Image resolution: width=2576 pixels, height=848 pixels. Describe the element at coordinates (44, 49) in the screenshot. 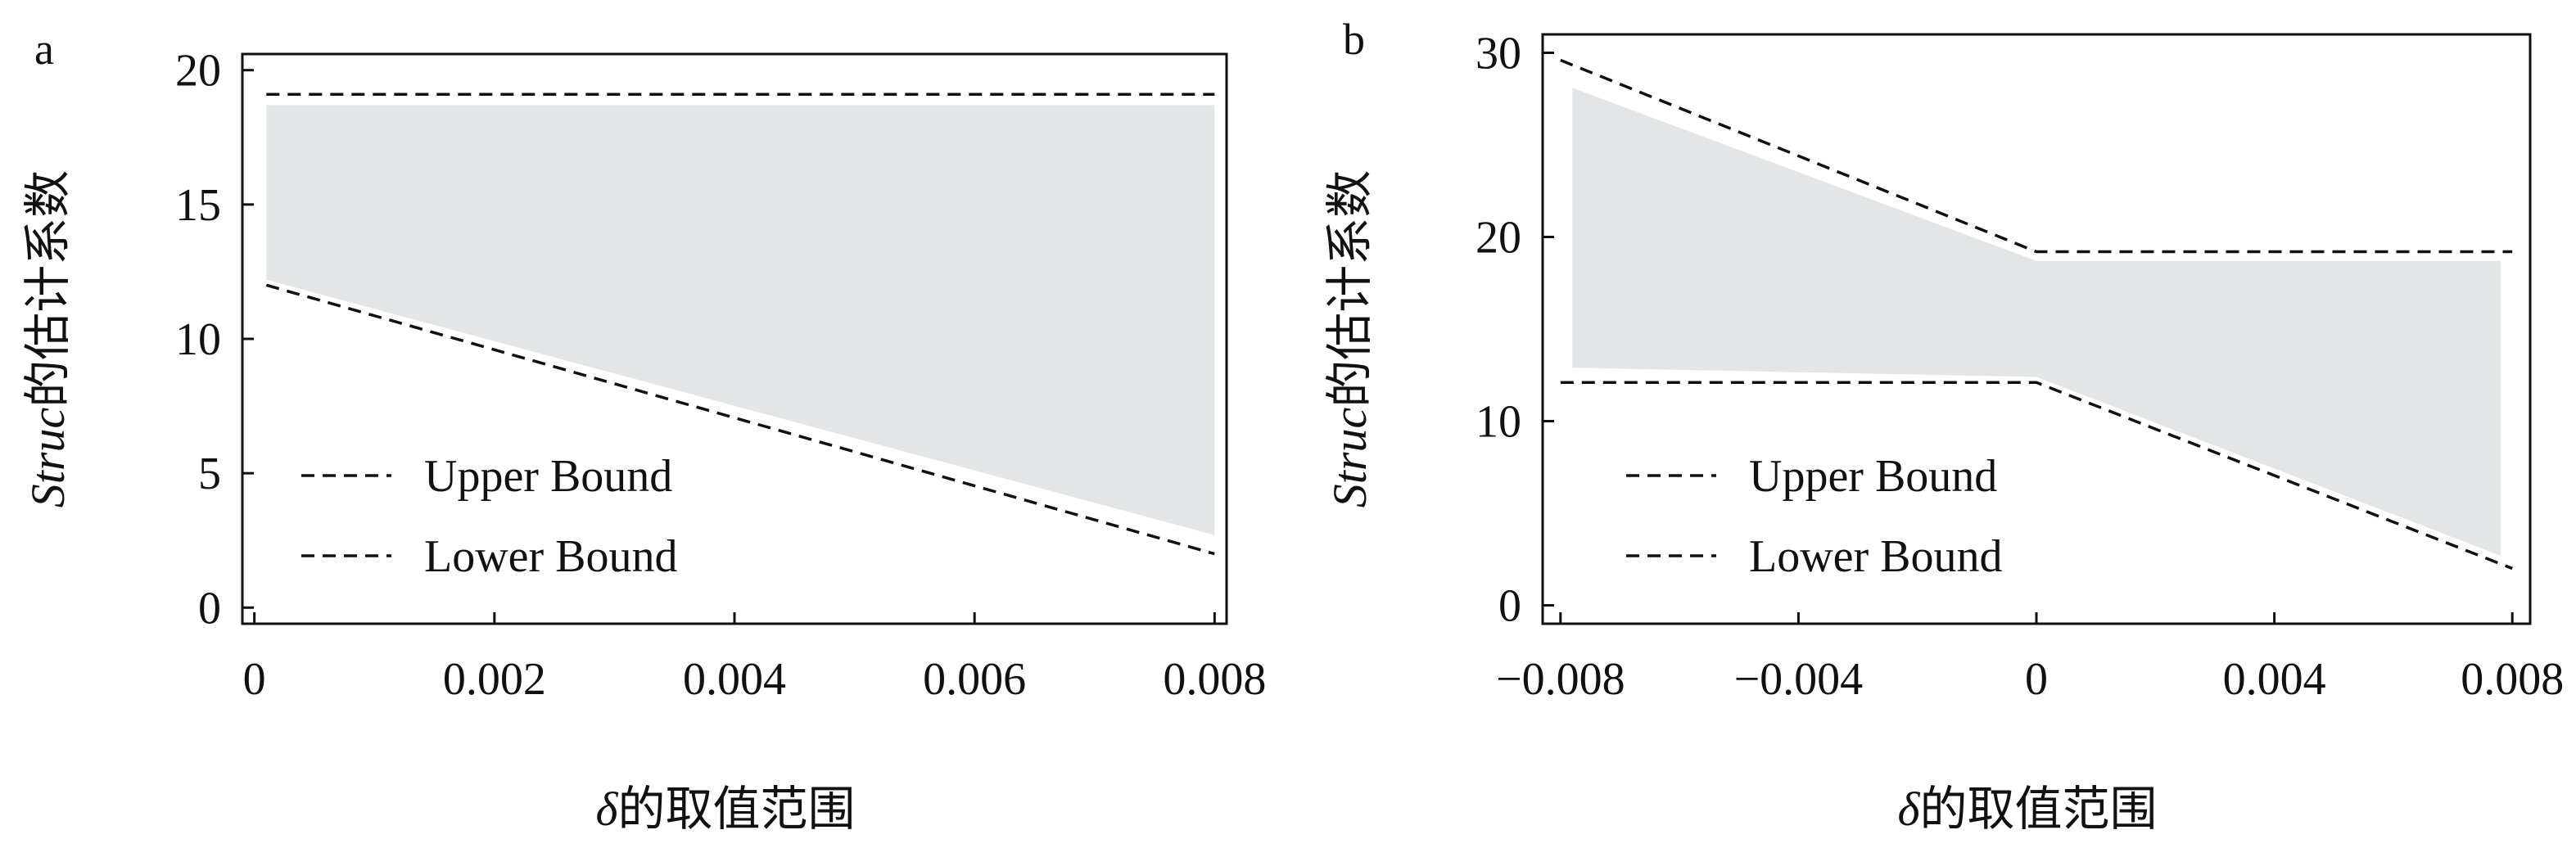

I see `panel-a-letter: a` at that location.